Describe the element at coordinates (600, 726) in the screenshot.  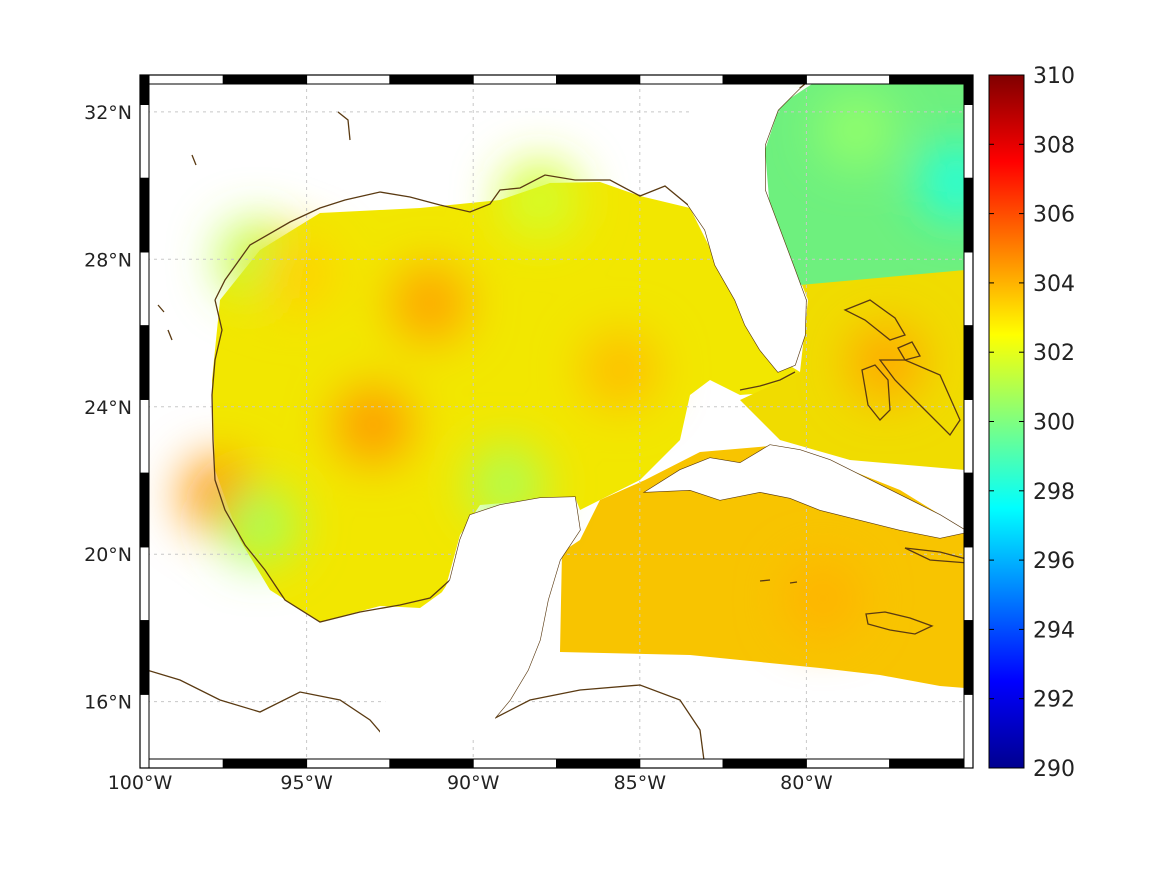
I see `central-america-coast` at that location.